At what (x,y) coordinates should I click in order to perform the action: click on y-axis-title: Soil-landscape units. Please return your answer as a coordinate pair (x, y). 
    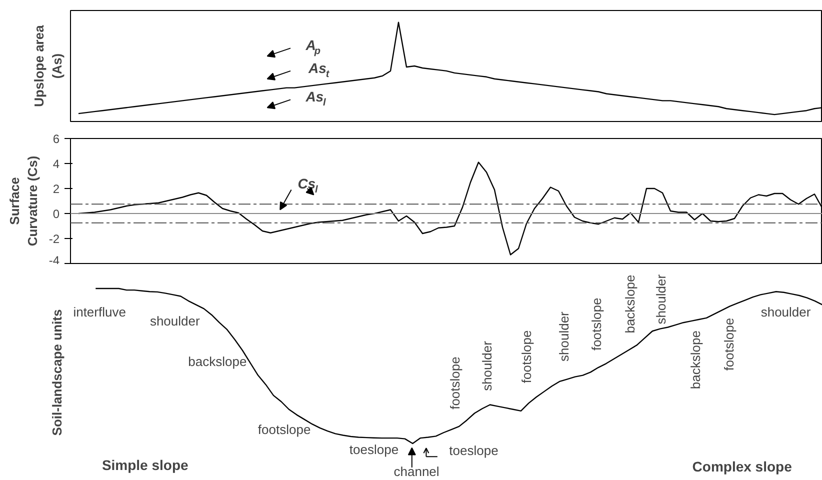
    Looking at the image, I should click on (57, 372).